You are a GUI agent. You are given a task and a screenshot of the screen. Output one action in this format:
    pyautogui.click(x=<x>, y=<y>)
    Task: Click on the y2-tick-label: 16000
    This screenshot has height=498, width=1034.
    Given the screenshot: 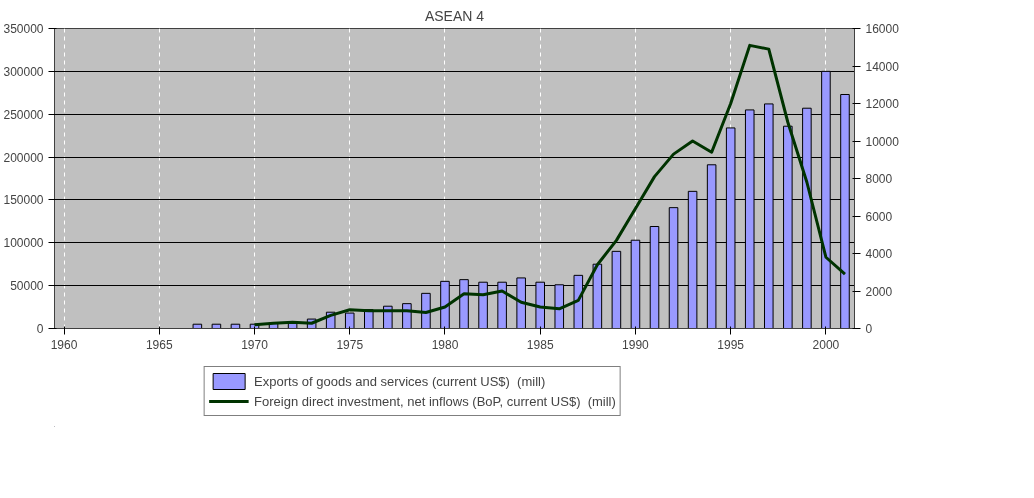 What is the action you would take?
    pyautogui.click(x=882, y=29)
    